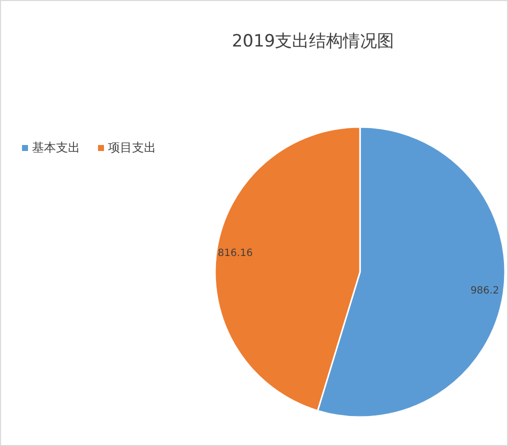 Image resolution: width=508 pixels, height=446 pixels. What do you see at coordinates (132, 147) in the screenshot?
I see `legend-label: 项目支出` at bounding box center [132, 147].